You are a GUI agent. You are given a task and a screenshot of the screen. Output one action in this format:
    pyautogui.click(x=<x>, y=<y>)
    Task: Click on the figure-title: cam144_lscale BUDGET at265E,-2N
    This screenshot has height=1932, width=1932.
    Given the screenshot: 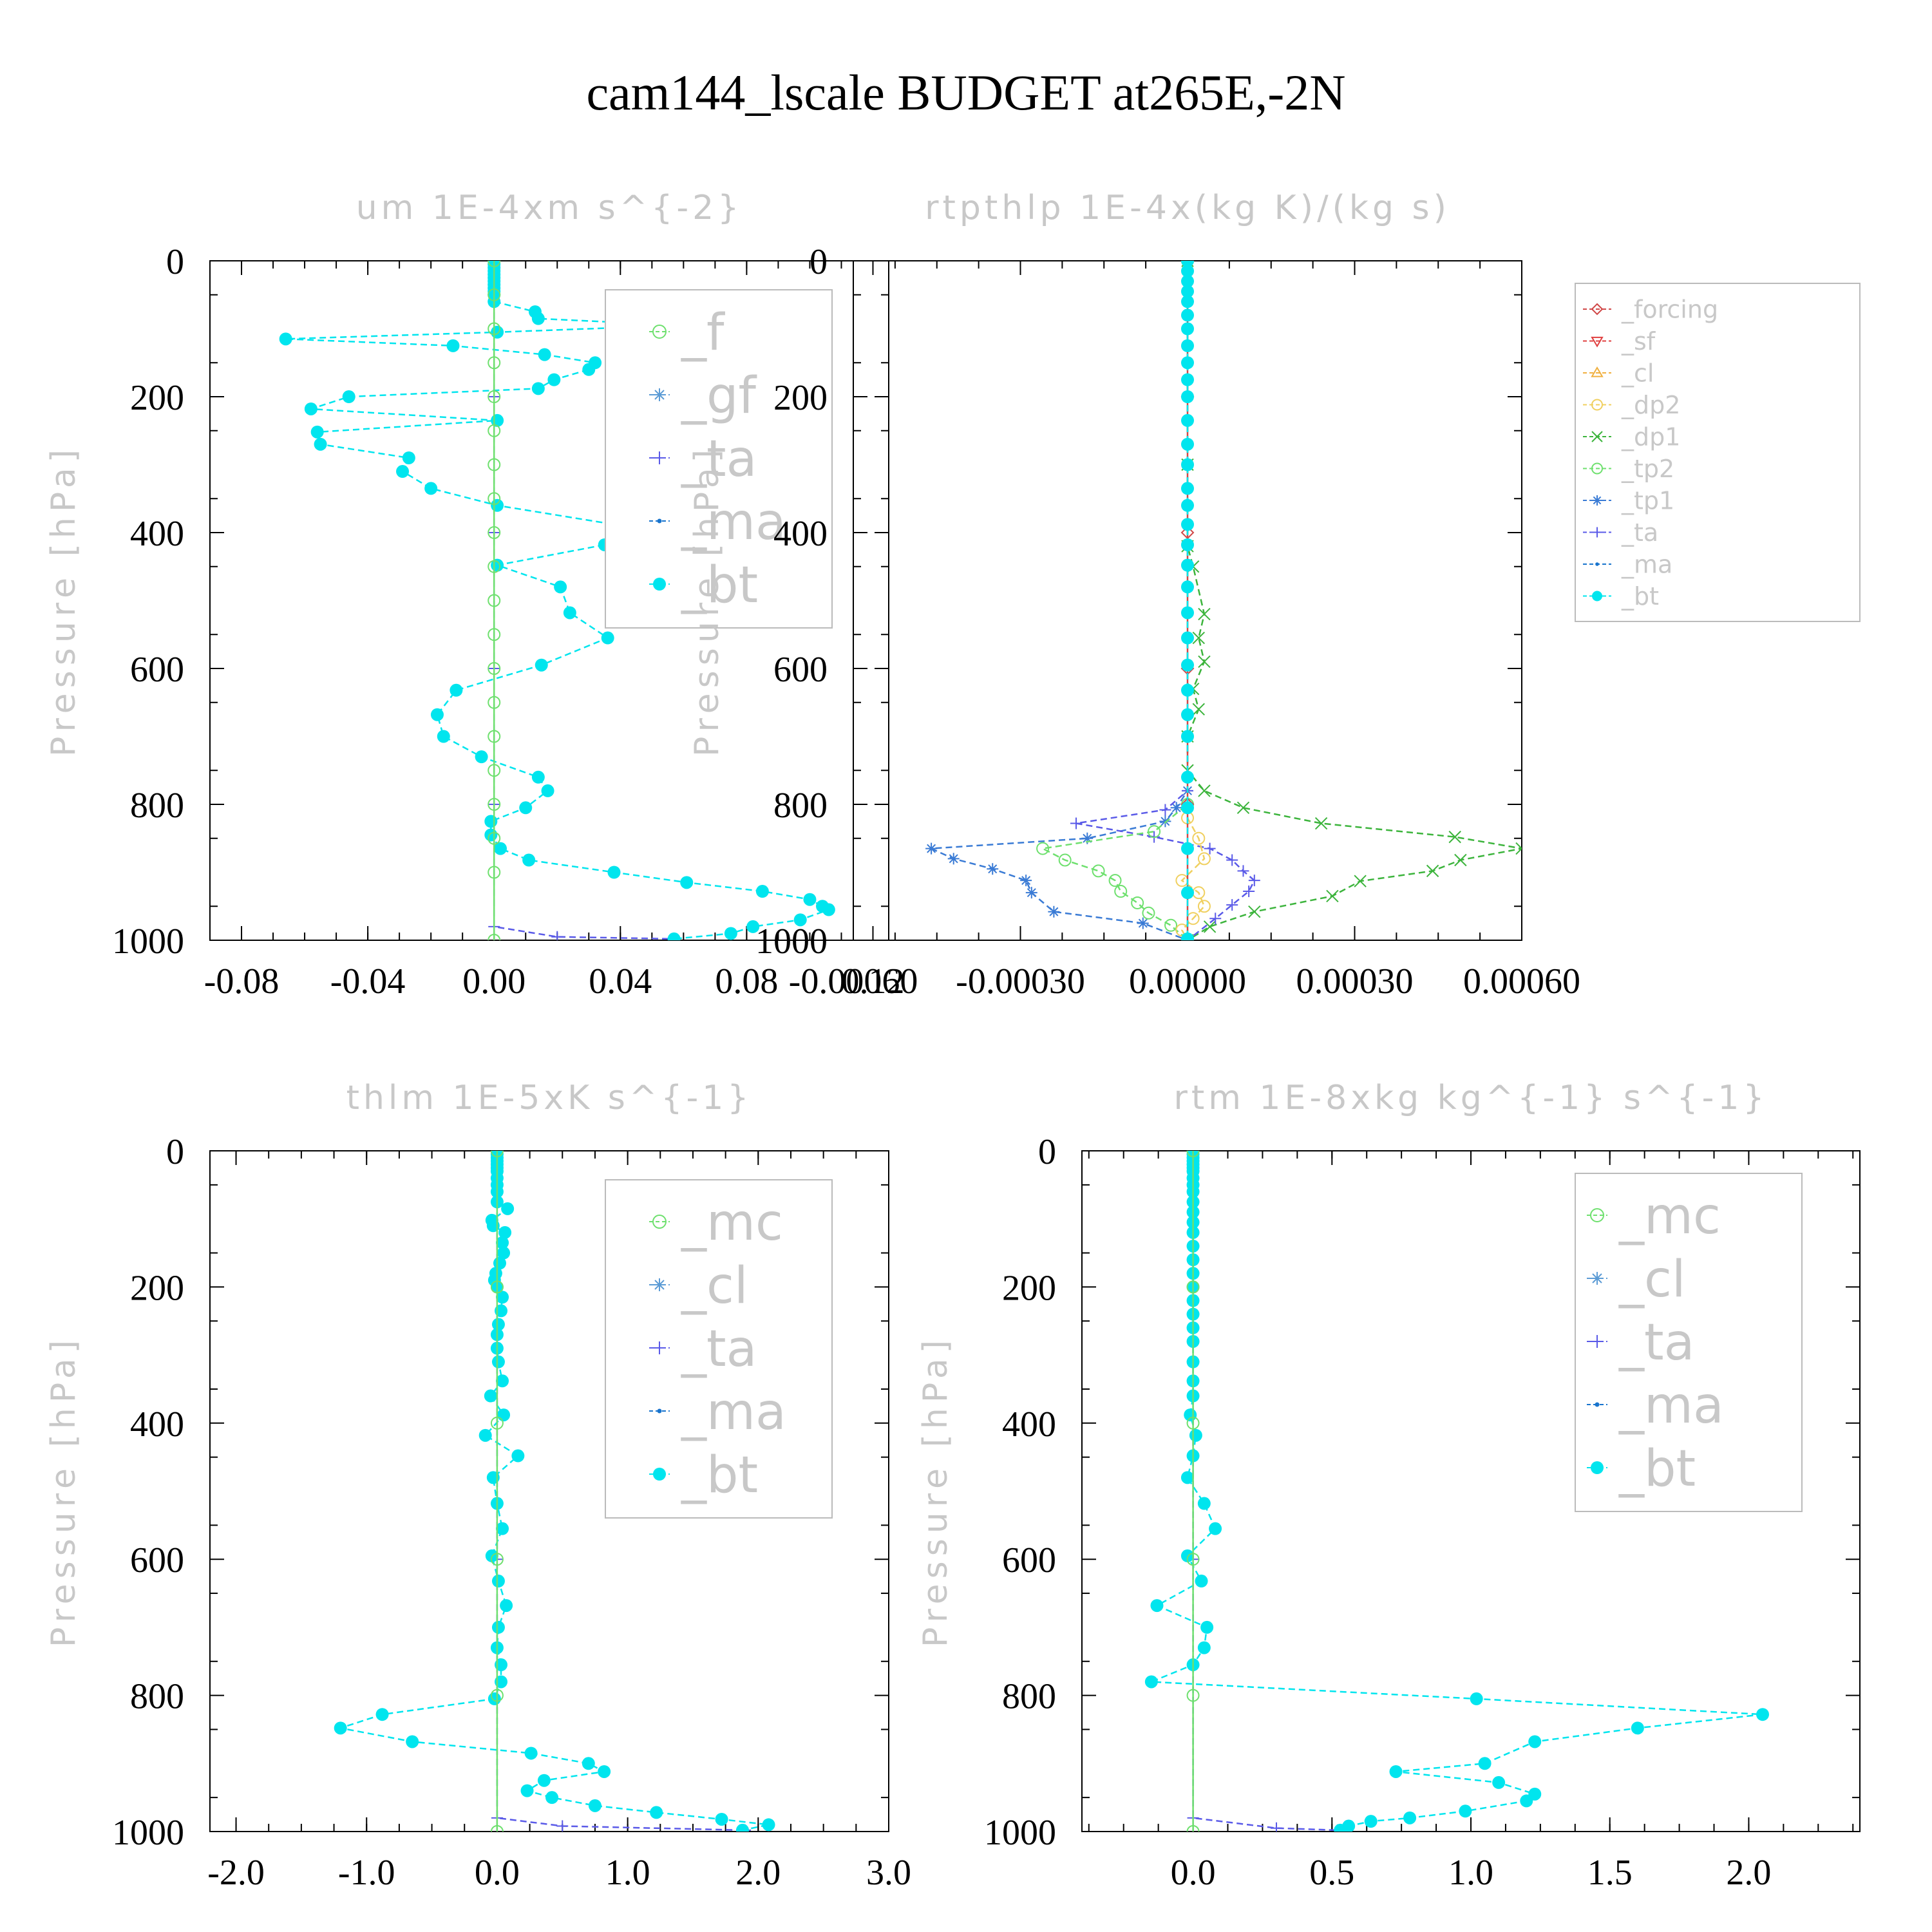 What is the action you would take?
    pyautogui.click(x=966, y=92)
    